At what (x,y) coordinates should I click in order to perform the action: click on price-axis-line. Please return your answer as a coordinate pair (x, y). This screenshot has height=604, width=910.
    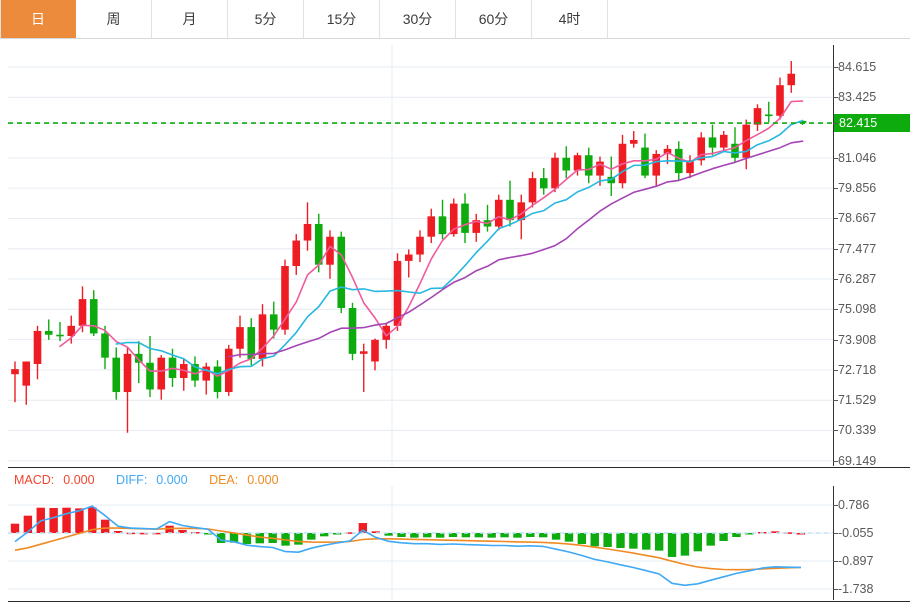
    Looking at the image, I should click on (833, 255).